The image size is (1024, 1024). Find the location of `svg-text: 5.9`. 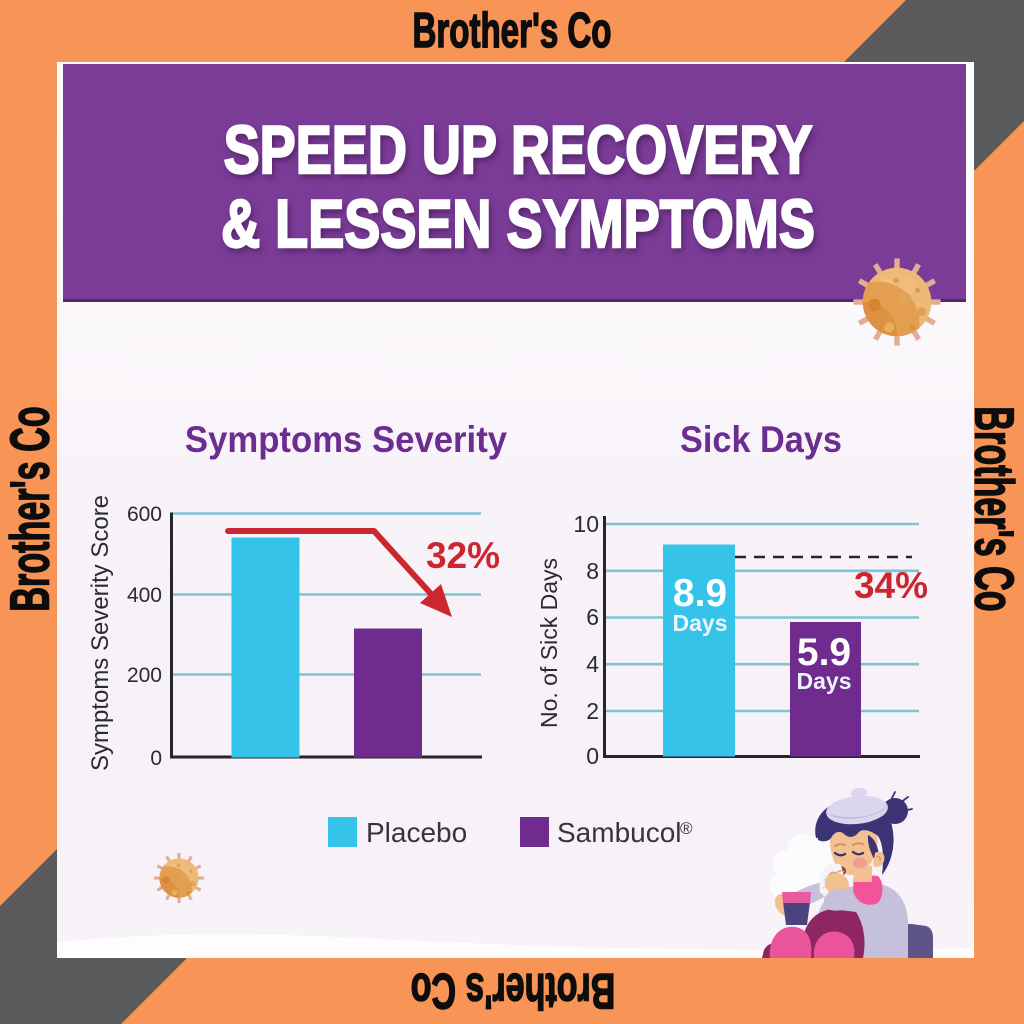

svg-text: 5.9 is located at coordinates (824, 652).